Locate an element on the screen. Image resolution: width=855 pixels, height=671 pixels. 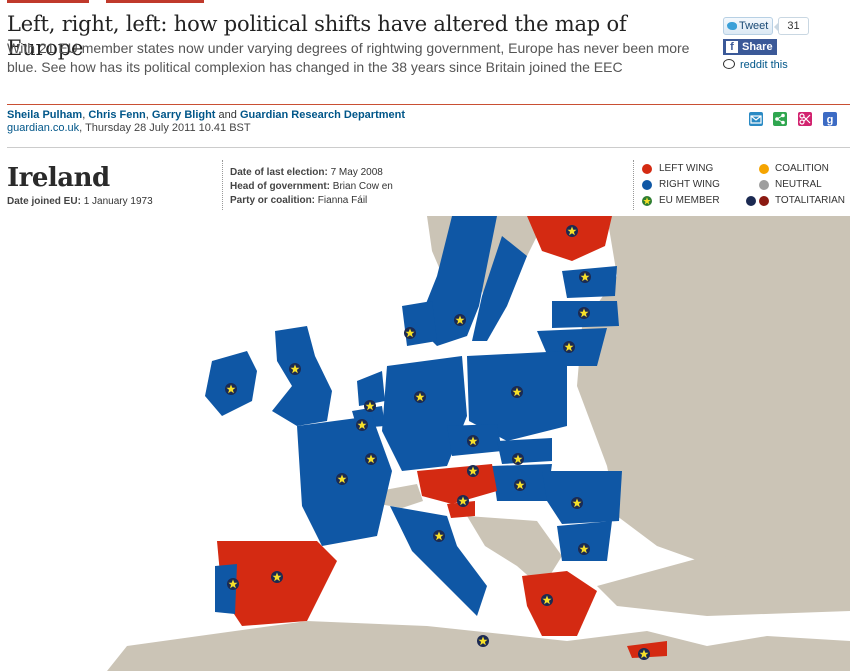
country-denmark is located at coordinates (419, 323).